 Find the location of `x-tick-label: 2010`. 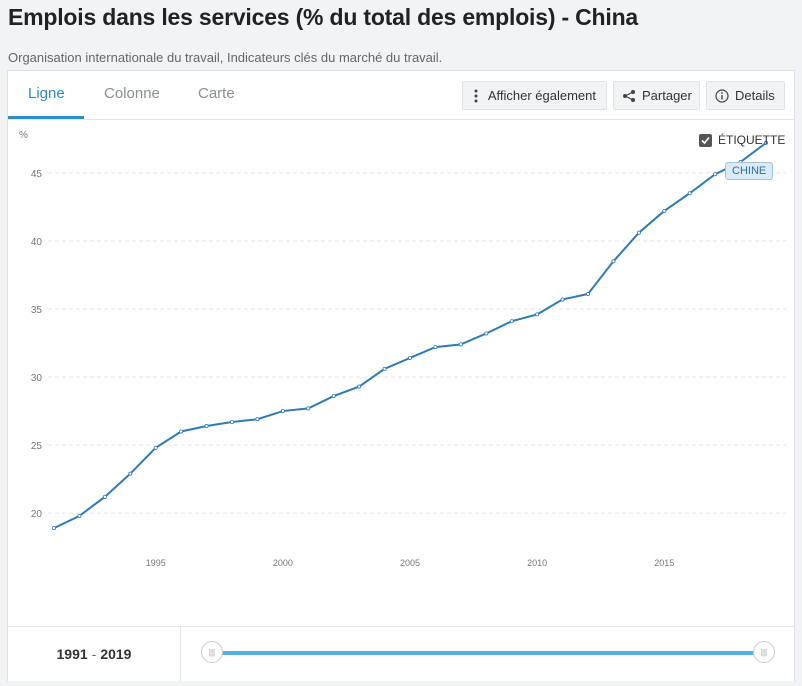

x-tick-label: 2010 is located at coordinates (537, 563).